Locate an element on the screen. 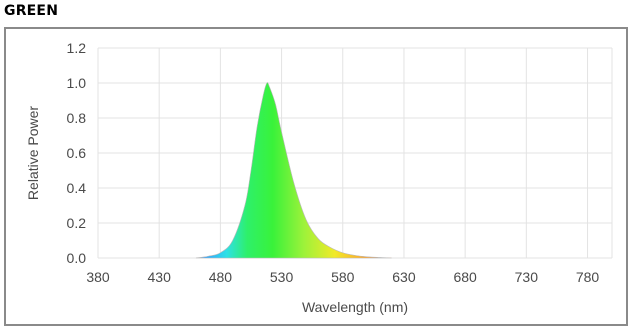  chart-title: GREEN is located at coordinates (31, 11).